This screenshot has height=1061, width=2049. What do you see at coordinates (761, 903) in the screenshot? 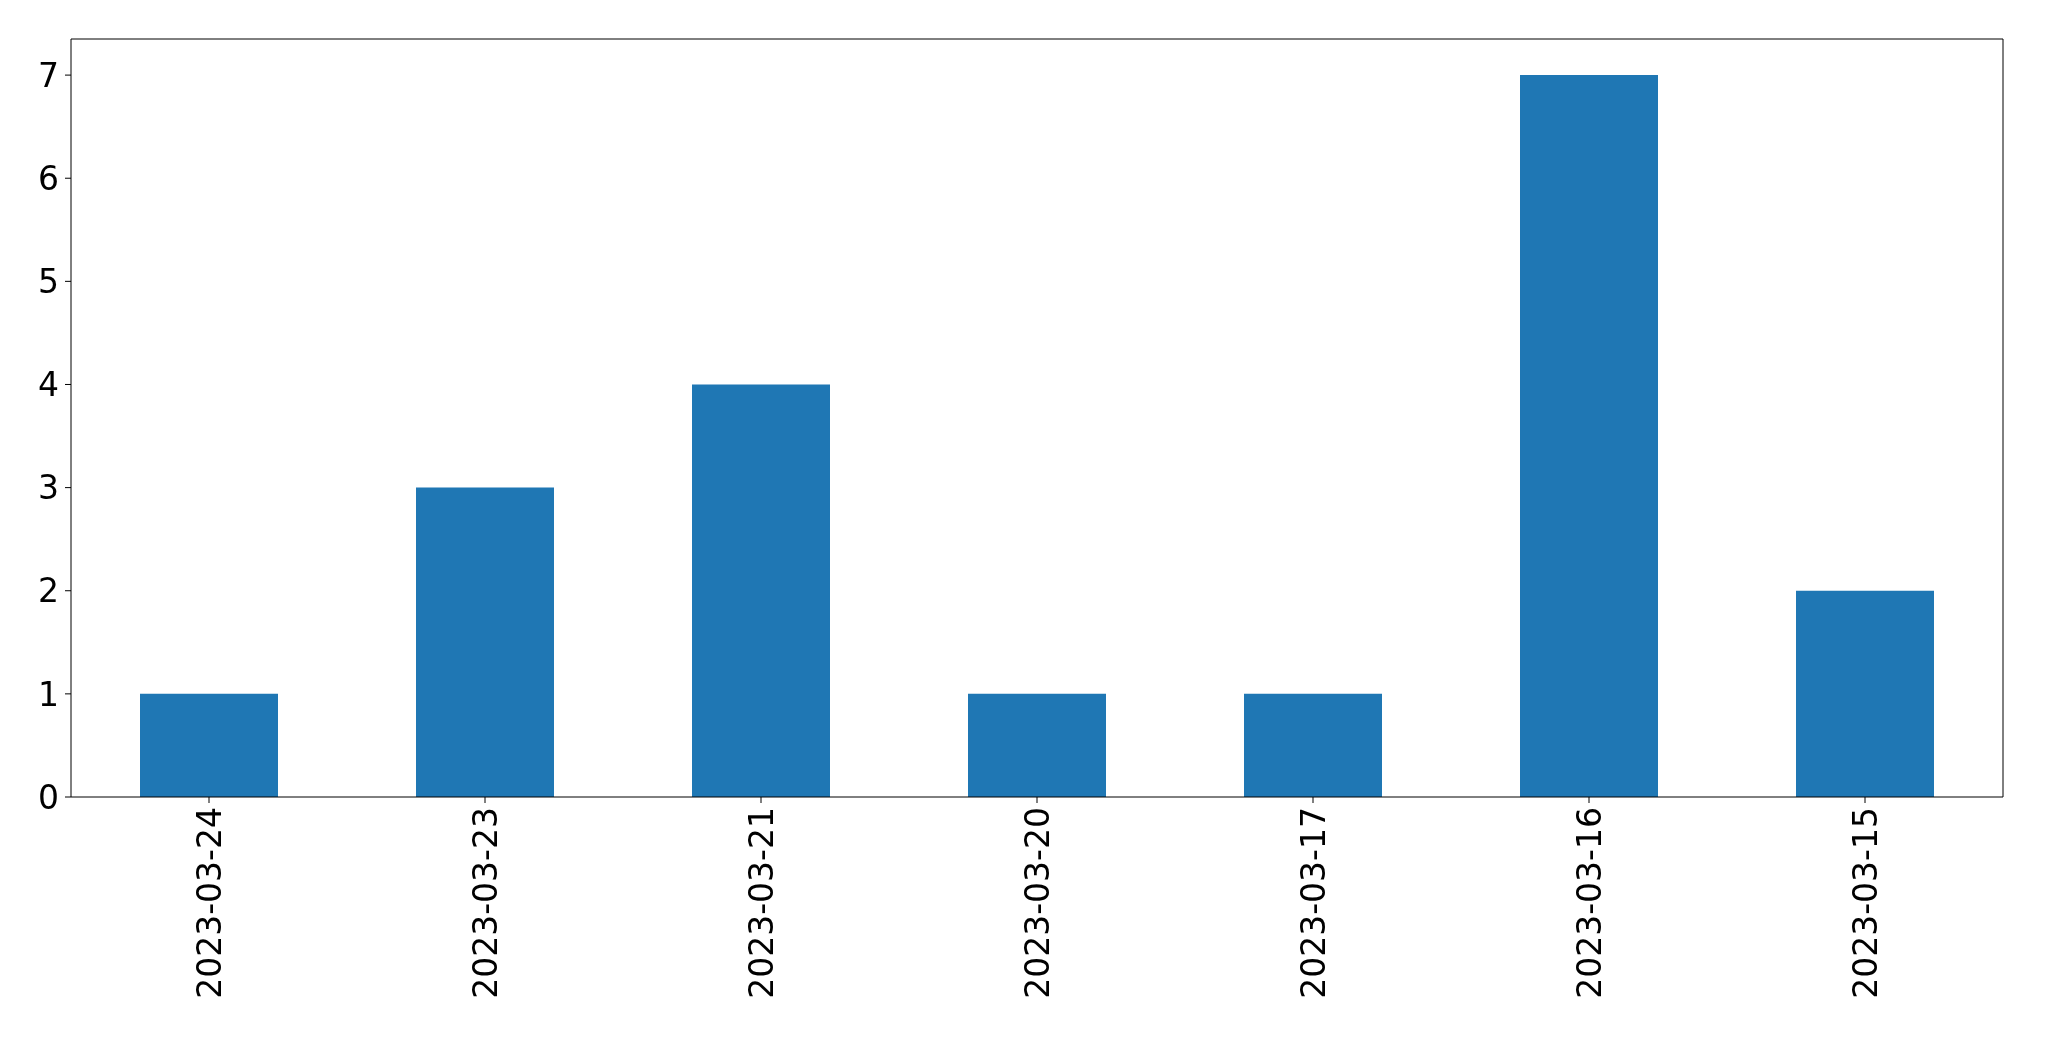
I see `x-tick-label: 2023-03-21` at bounding box center [761, 903].